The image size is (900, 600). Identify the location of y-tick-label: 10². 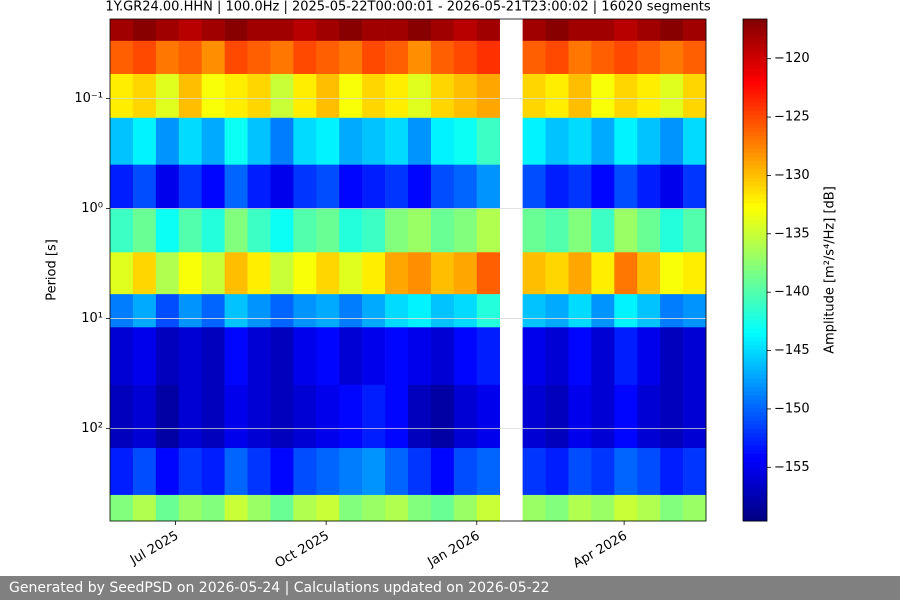
(92, 428).